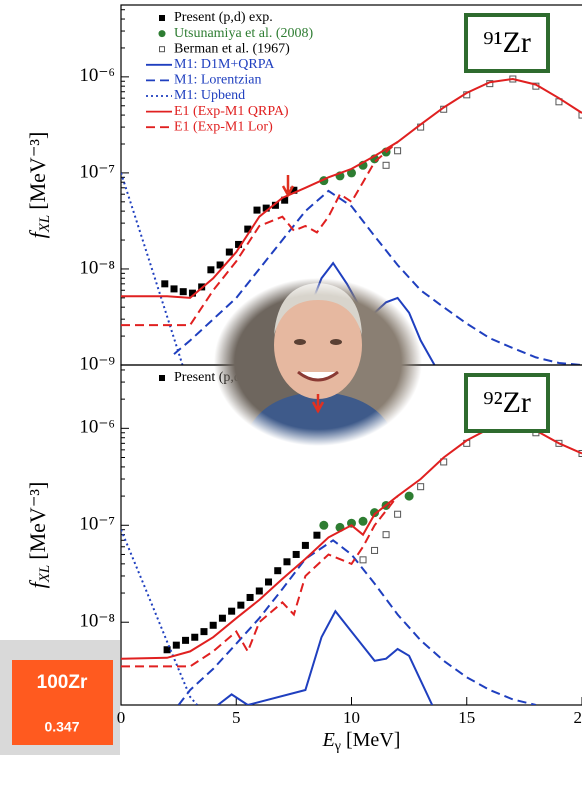 The height and width of the screenshot is (791, 582). Describe the element at coordinates (466, 717) in the screenshot. I see `x-tick-label: 15` at that location.